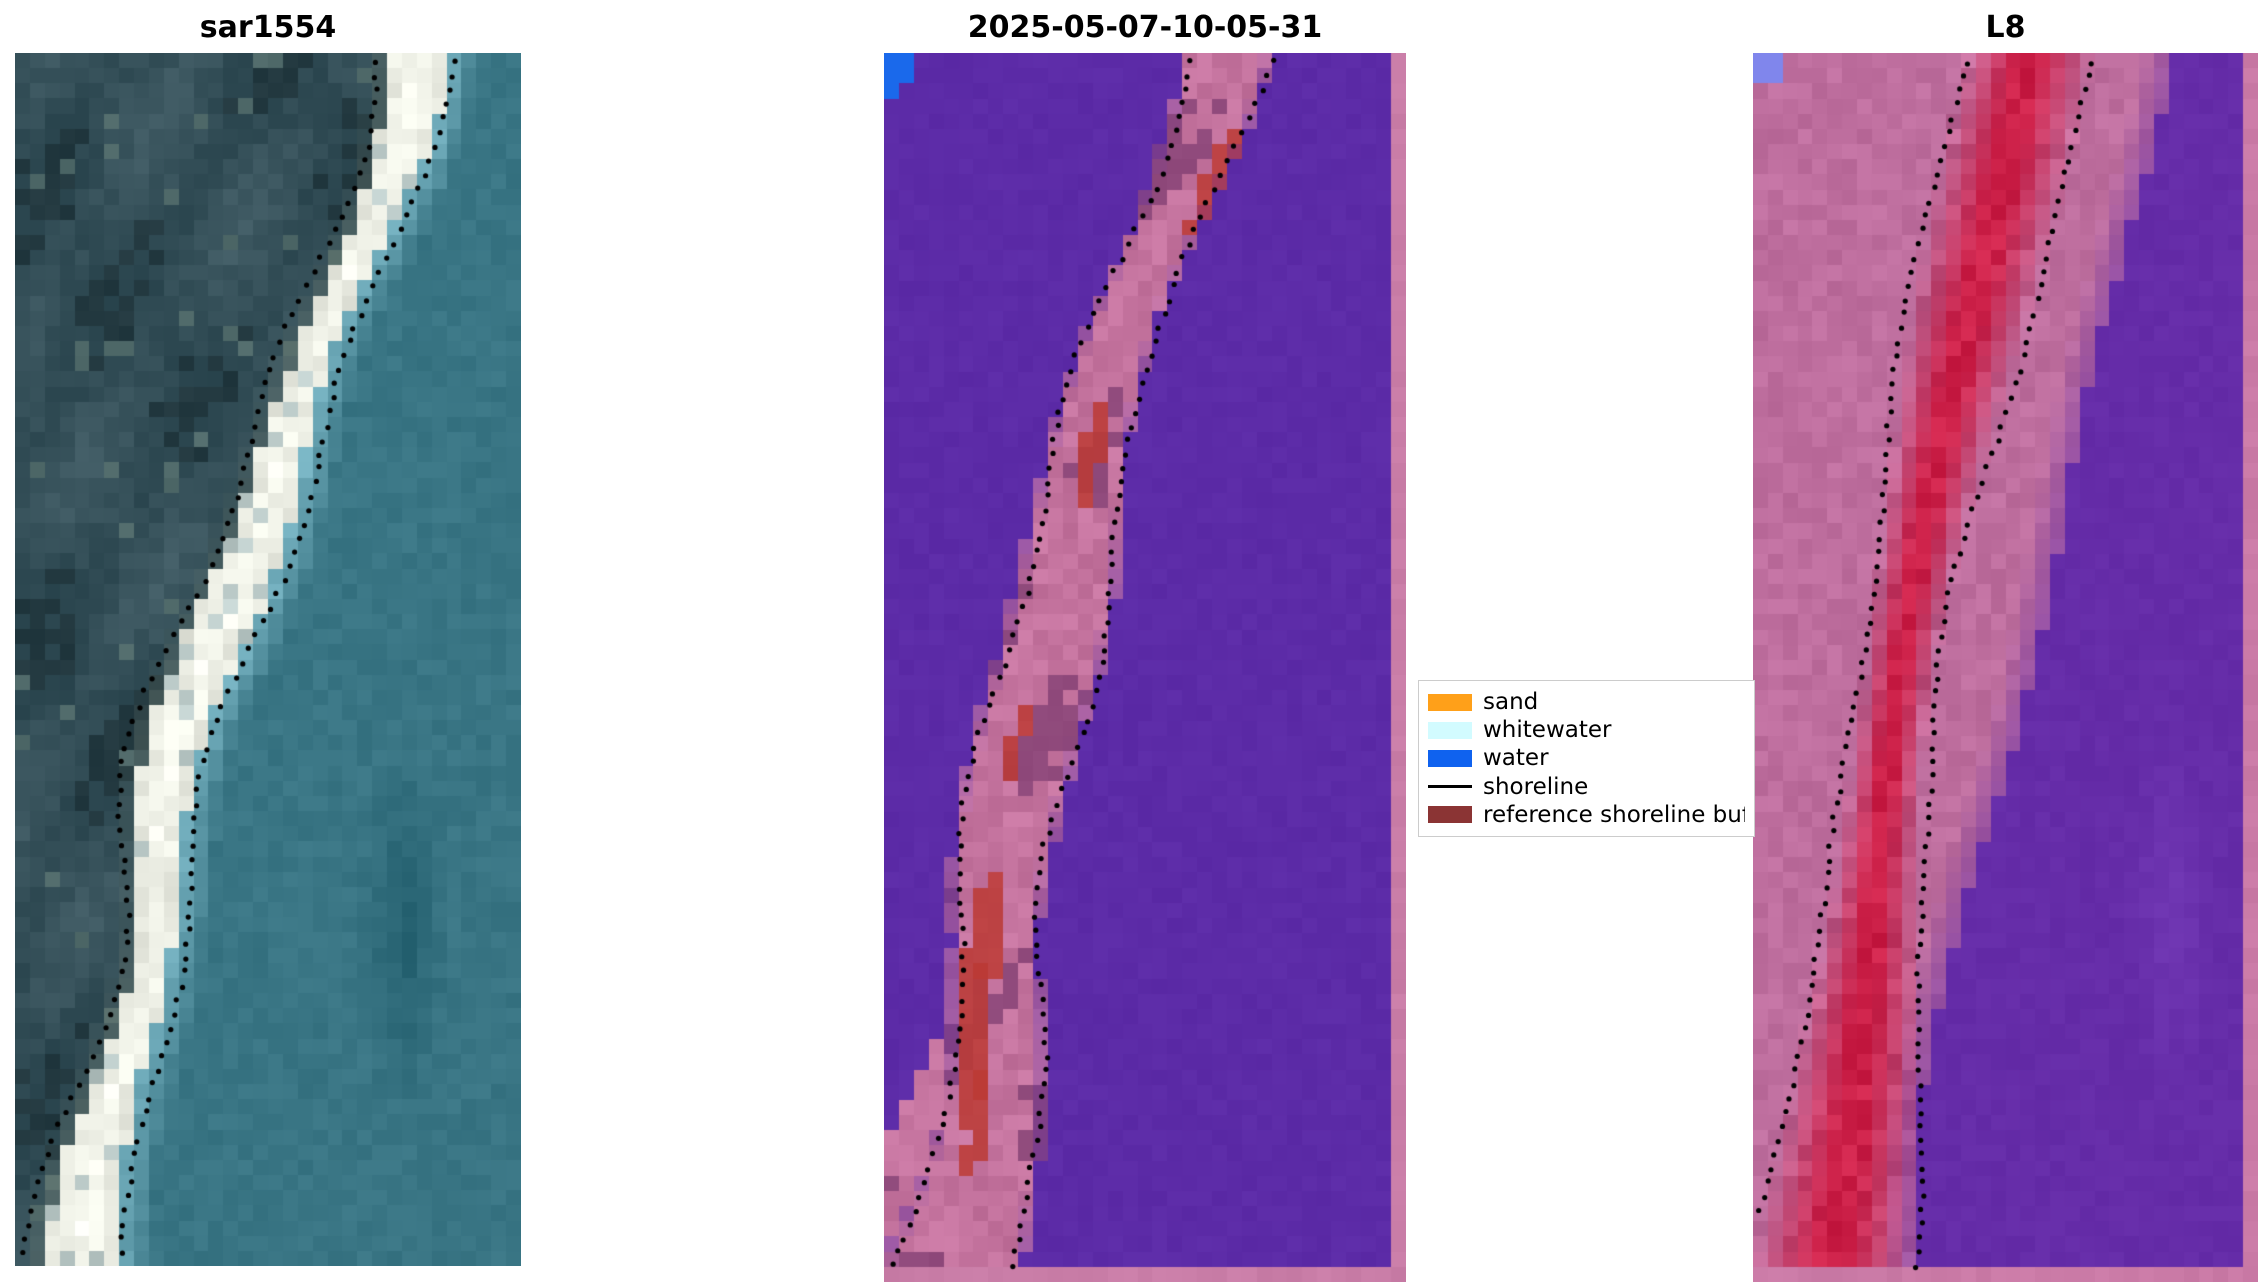  I want to click on legend-label: whitewater, so click(1547, 730).